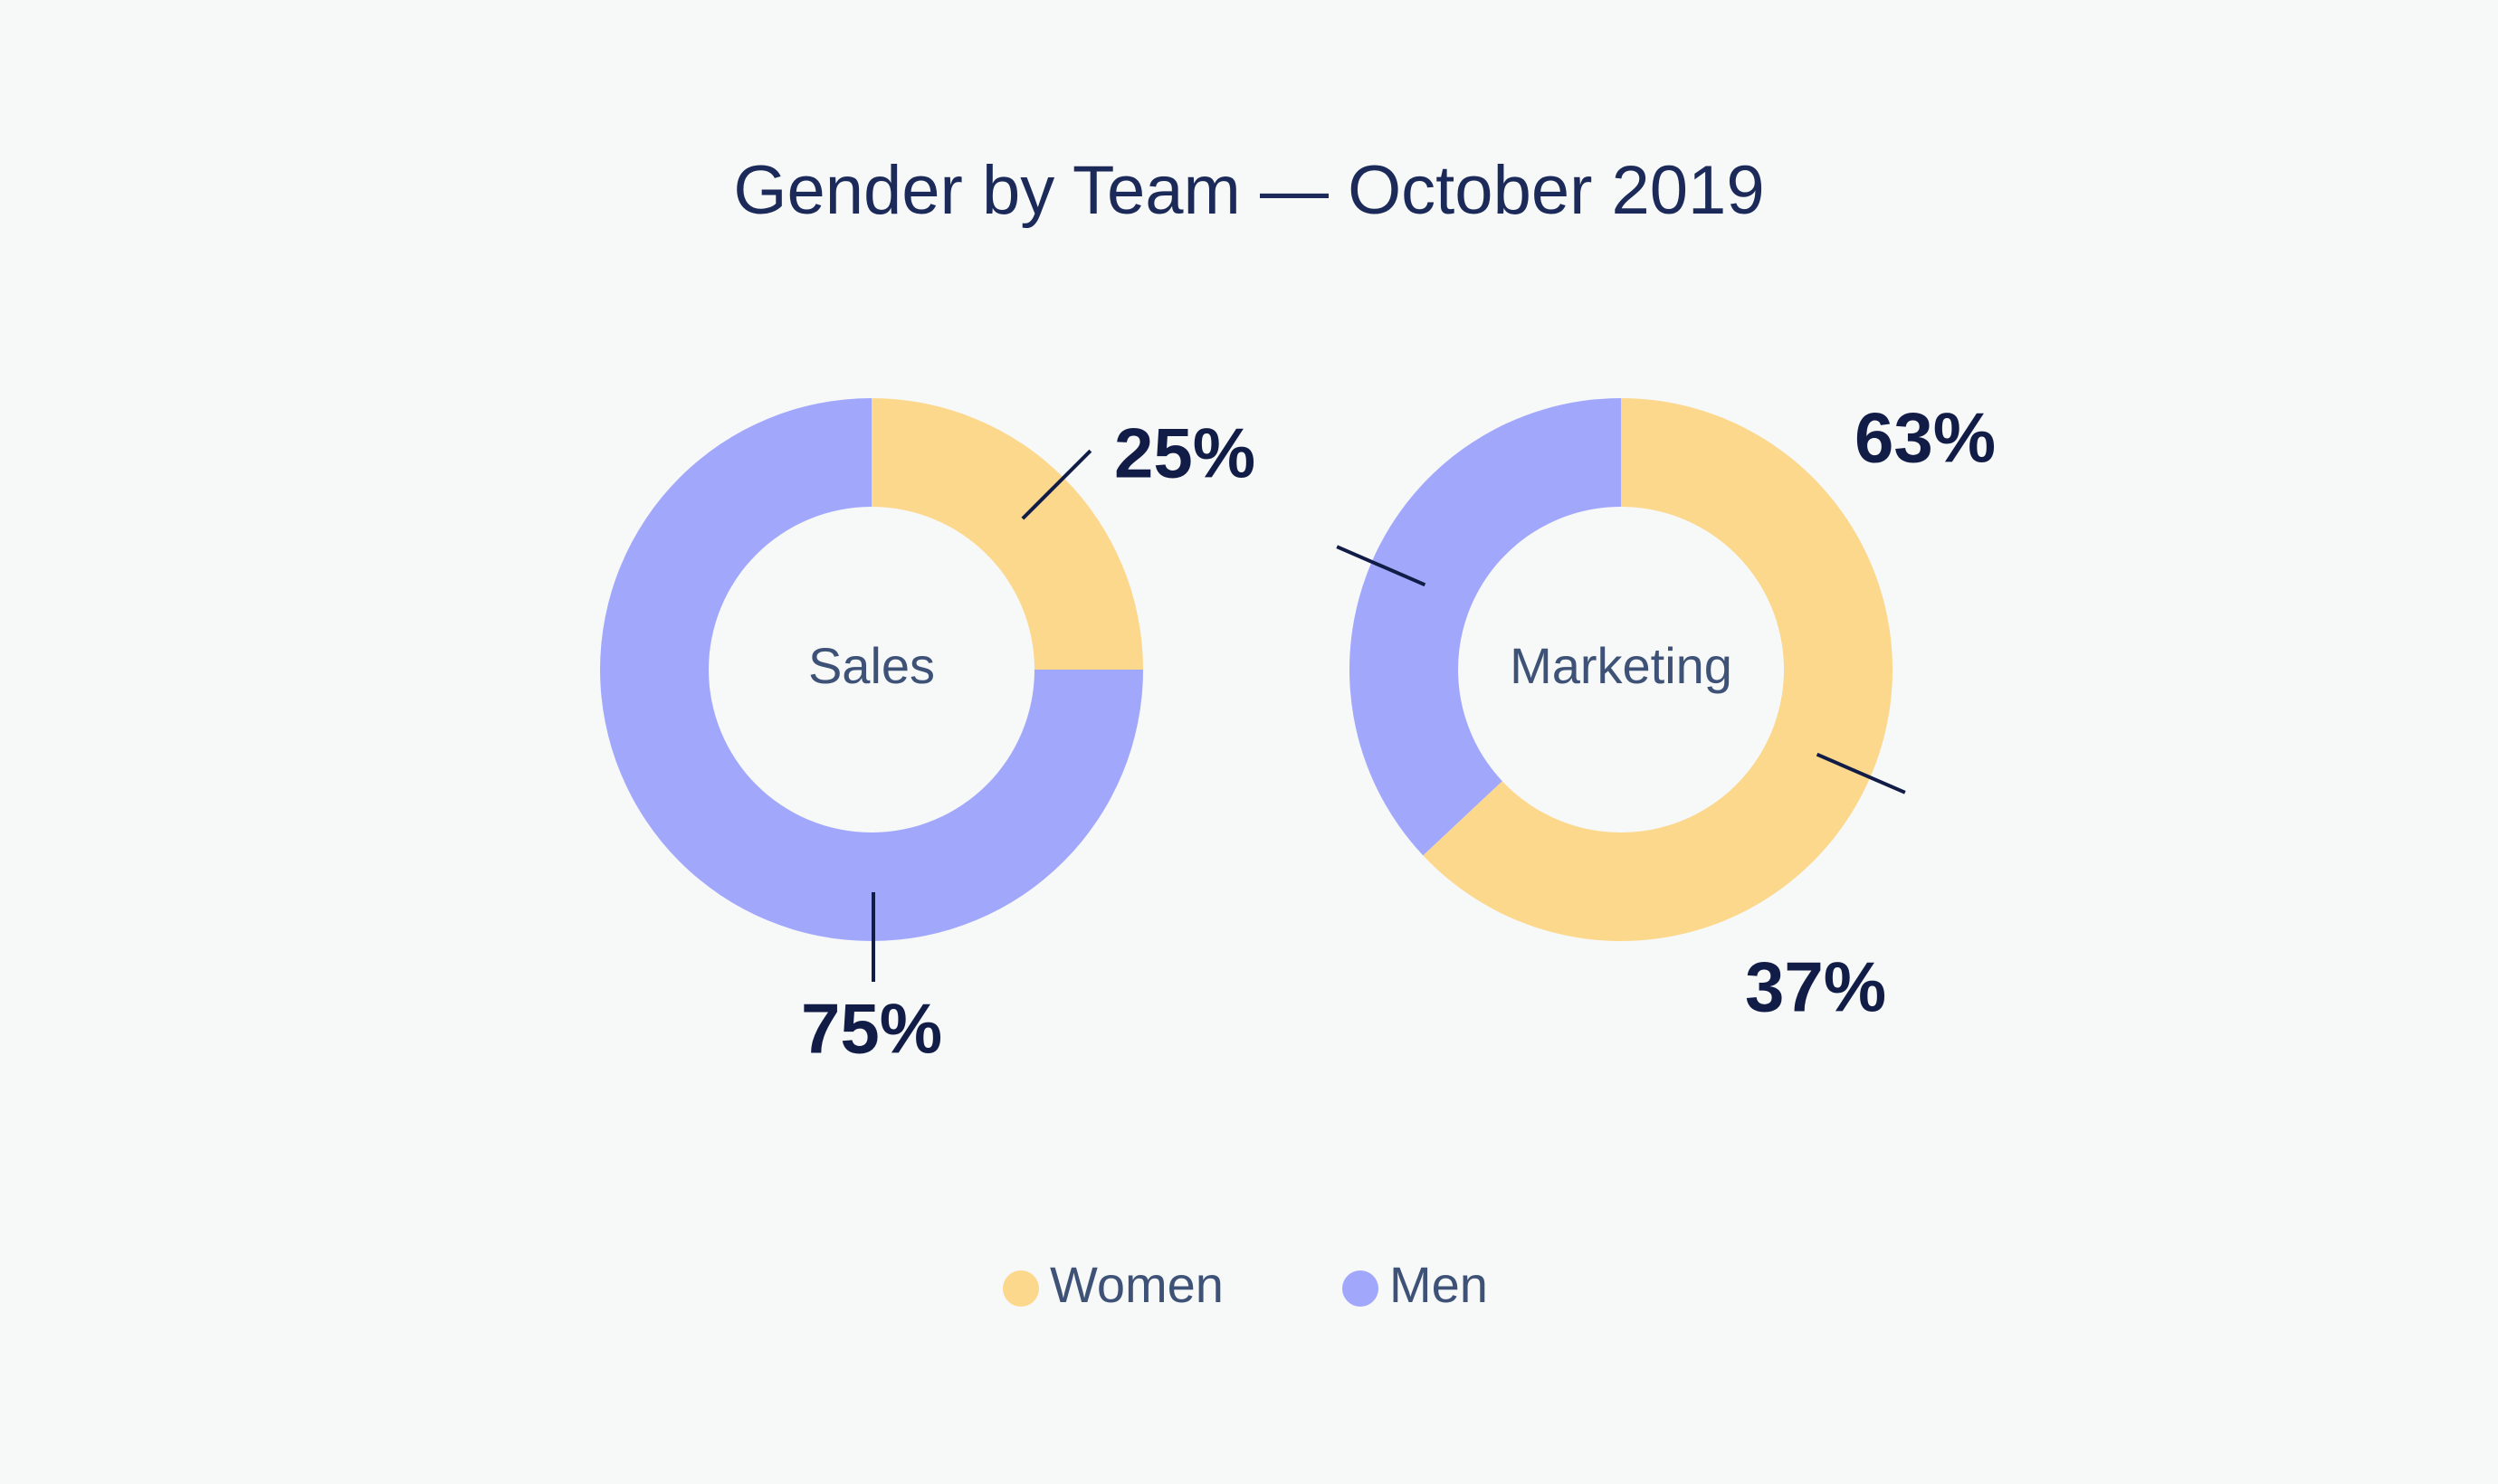 The image size is (2498, 1484). I want to click on slice-sales-men, so click(871, 669).